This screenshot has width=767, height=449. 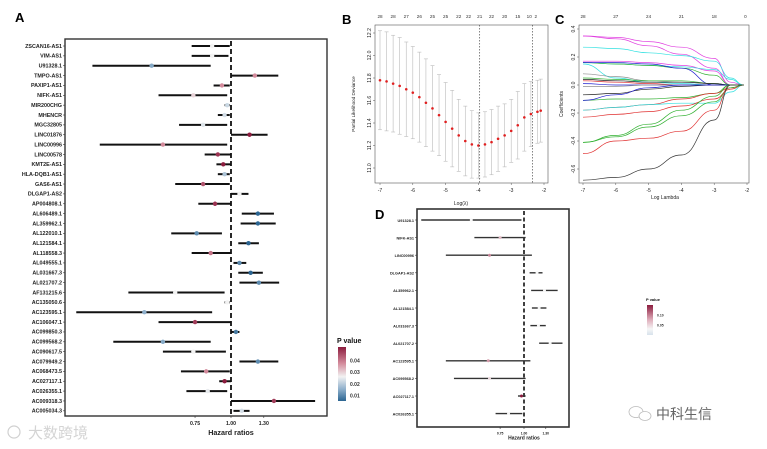 I want to click on gene-label: AC106047.1, so click(x=47, y=323).